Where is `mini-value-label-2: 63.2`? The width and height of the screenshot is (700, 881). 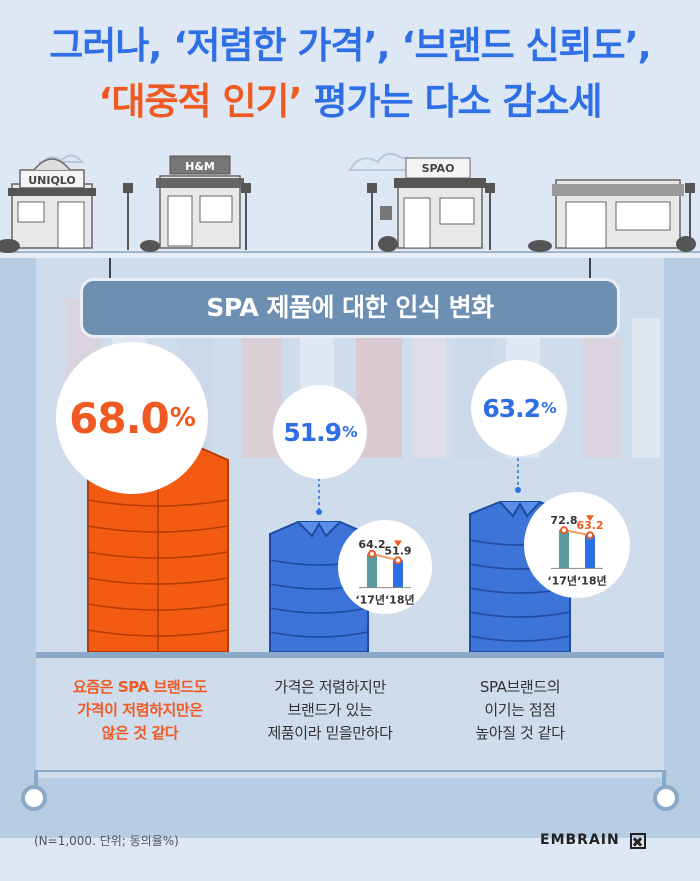 mini-value-label-2: 63.2 is located at coordinates (589, 525).